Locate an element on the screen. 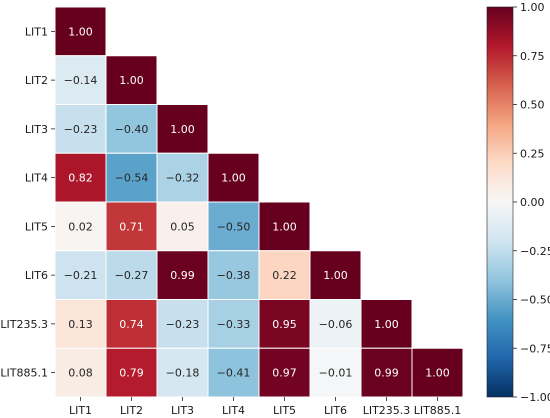 The image size is (550, 418). colorbar-tick-label: 1.00 is located at coordinates (532, 7).